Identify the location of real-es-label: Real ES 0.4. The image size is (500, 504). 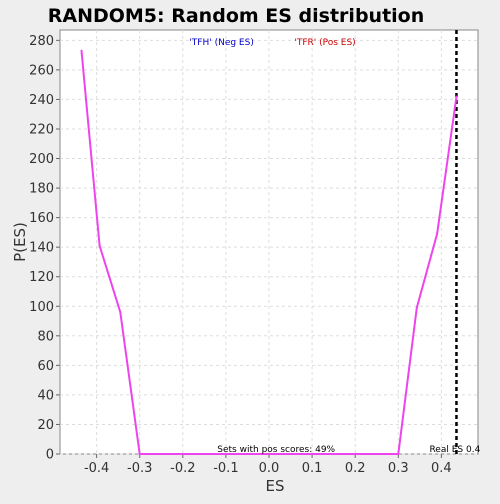
(454, 450).